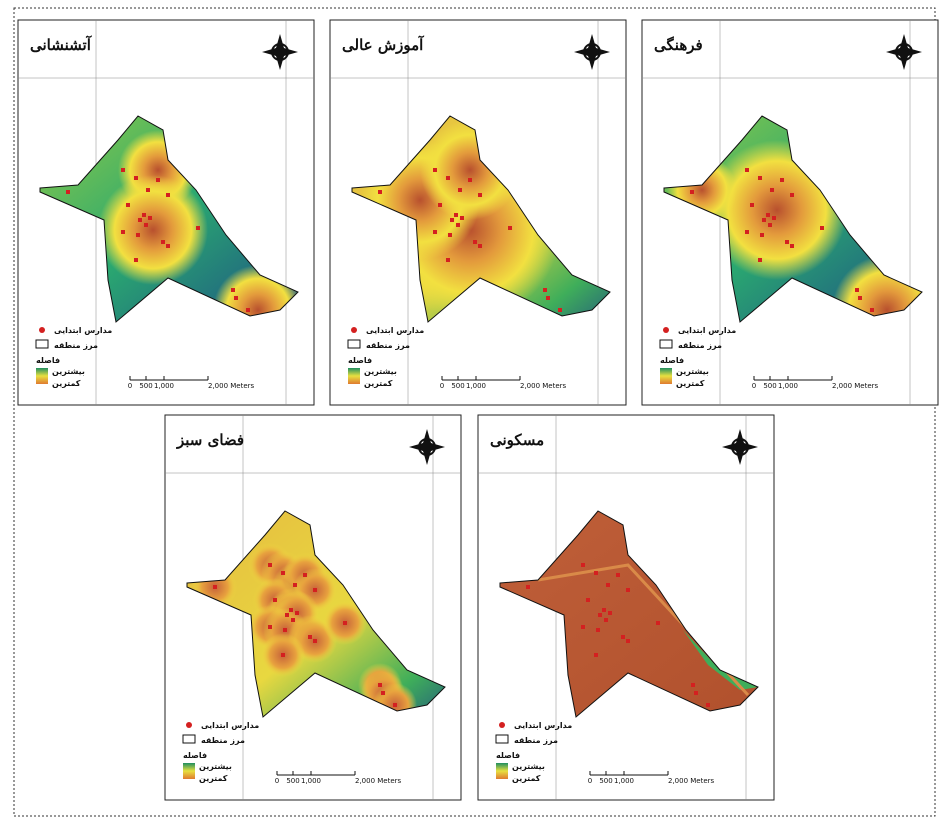 Image resolution: width=939 pixels, height=819 pixels. Describe the element at coordinates (255, 293) in the screenshot. I see `hotspot` at that location.